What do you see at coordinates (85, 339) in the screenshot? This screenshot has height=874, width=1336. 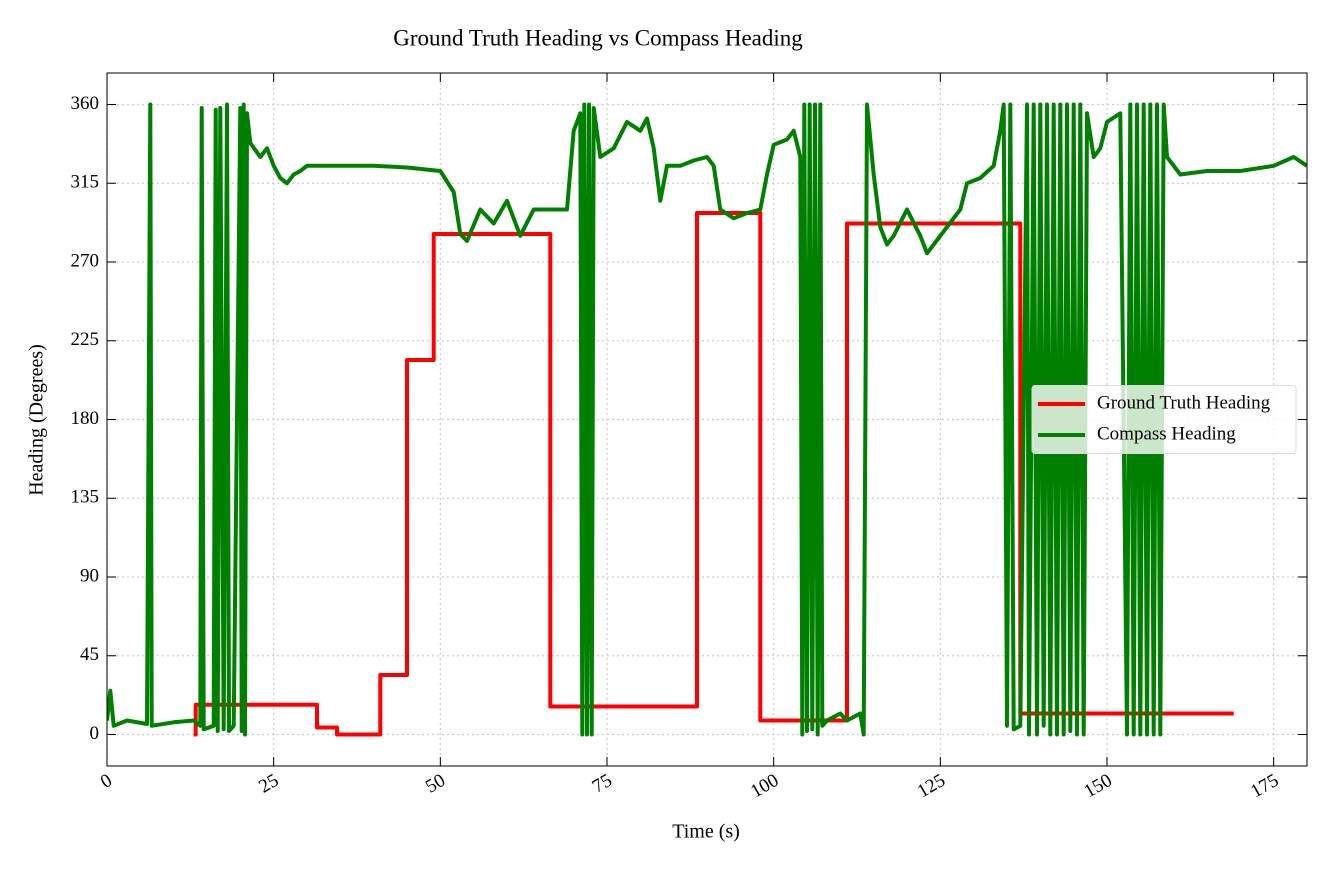 I see `y-tick-label: 225` at bounding box center [85, 339].